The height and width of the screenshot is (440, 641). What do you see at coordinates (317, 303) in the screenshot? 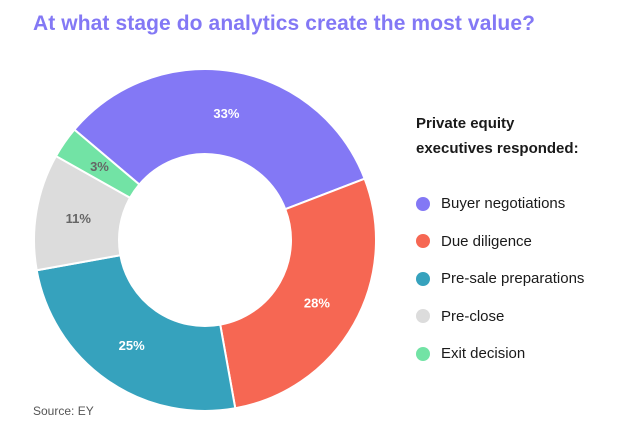
I see `slice-value-label: 28%` at bounding box center [317, 303].